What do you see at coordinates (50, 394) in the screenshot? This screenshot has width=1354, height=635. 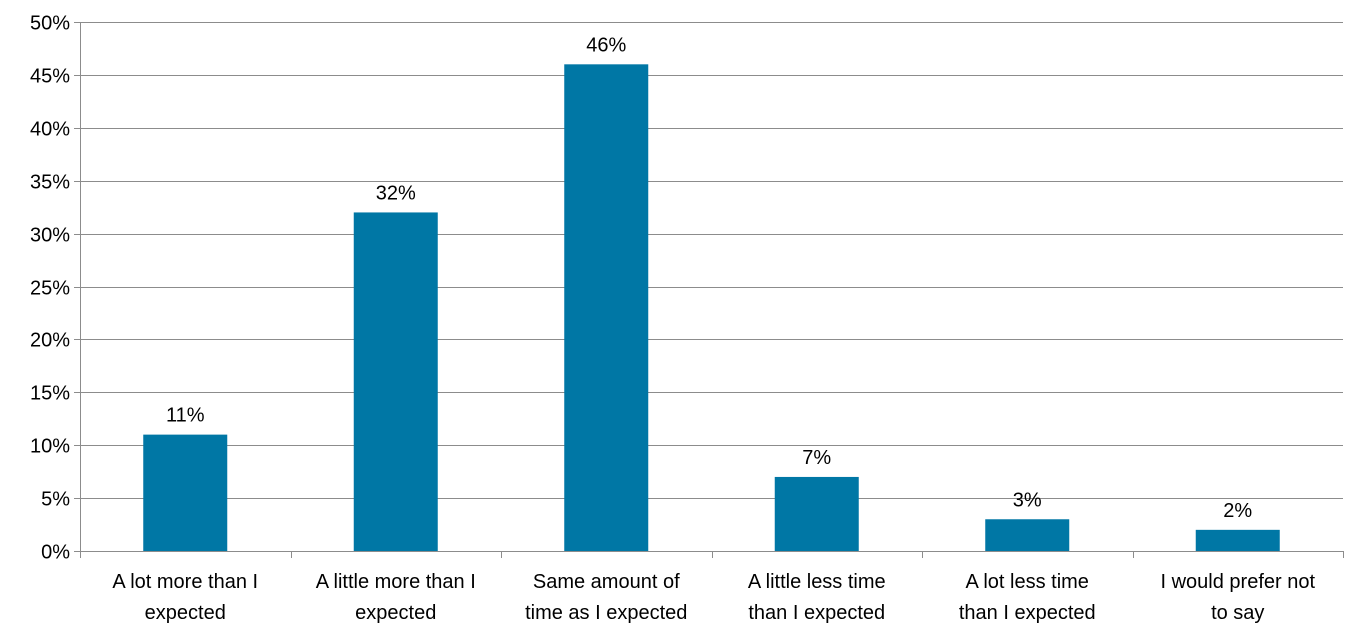 I see `y-tick-label: 15%` at bounding box center [50, 394].